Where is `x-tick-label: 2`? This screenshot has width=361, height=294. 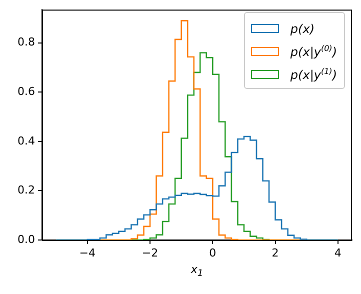 x-tick-label: 2 is located at coordinates (275, 253).